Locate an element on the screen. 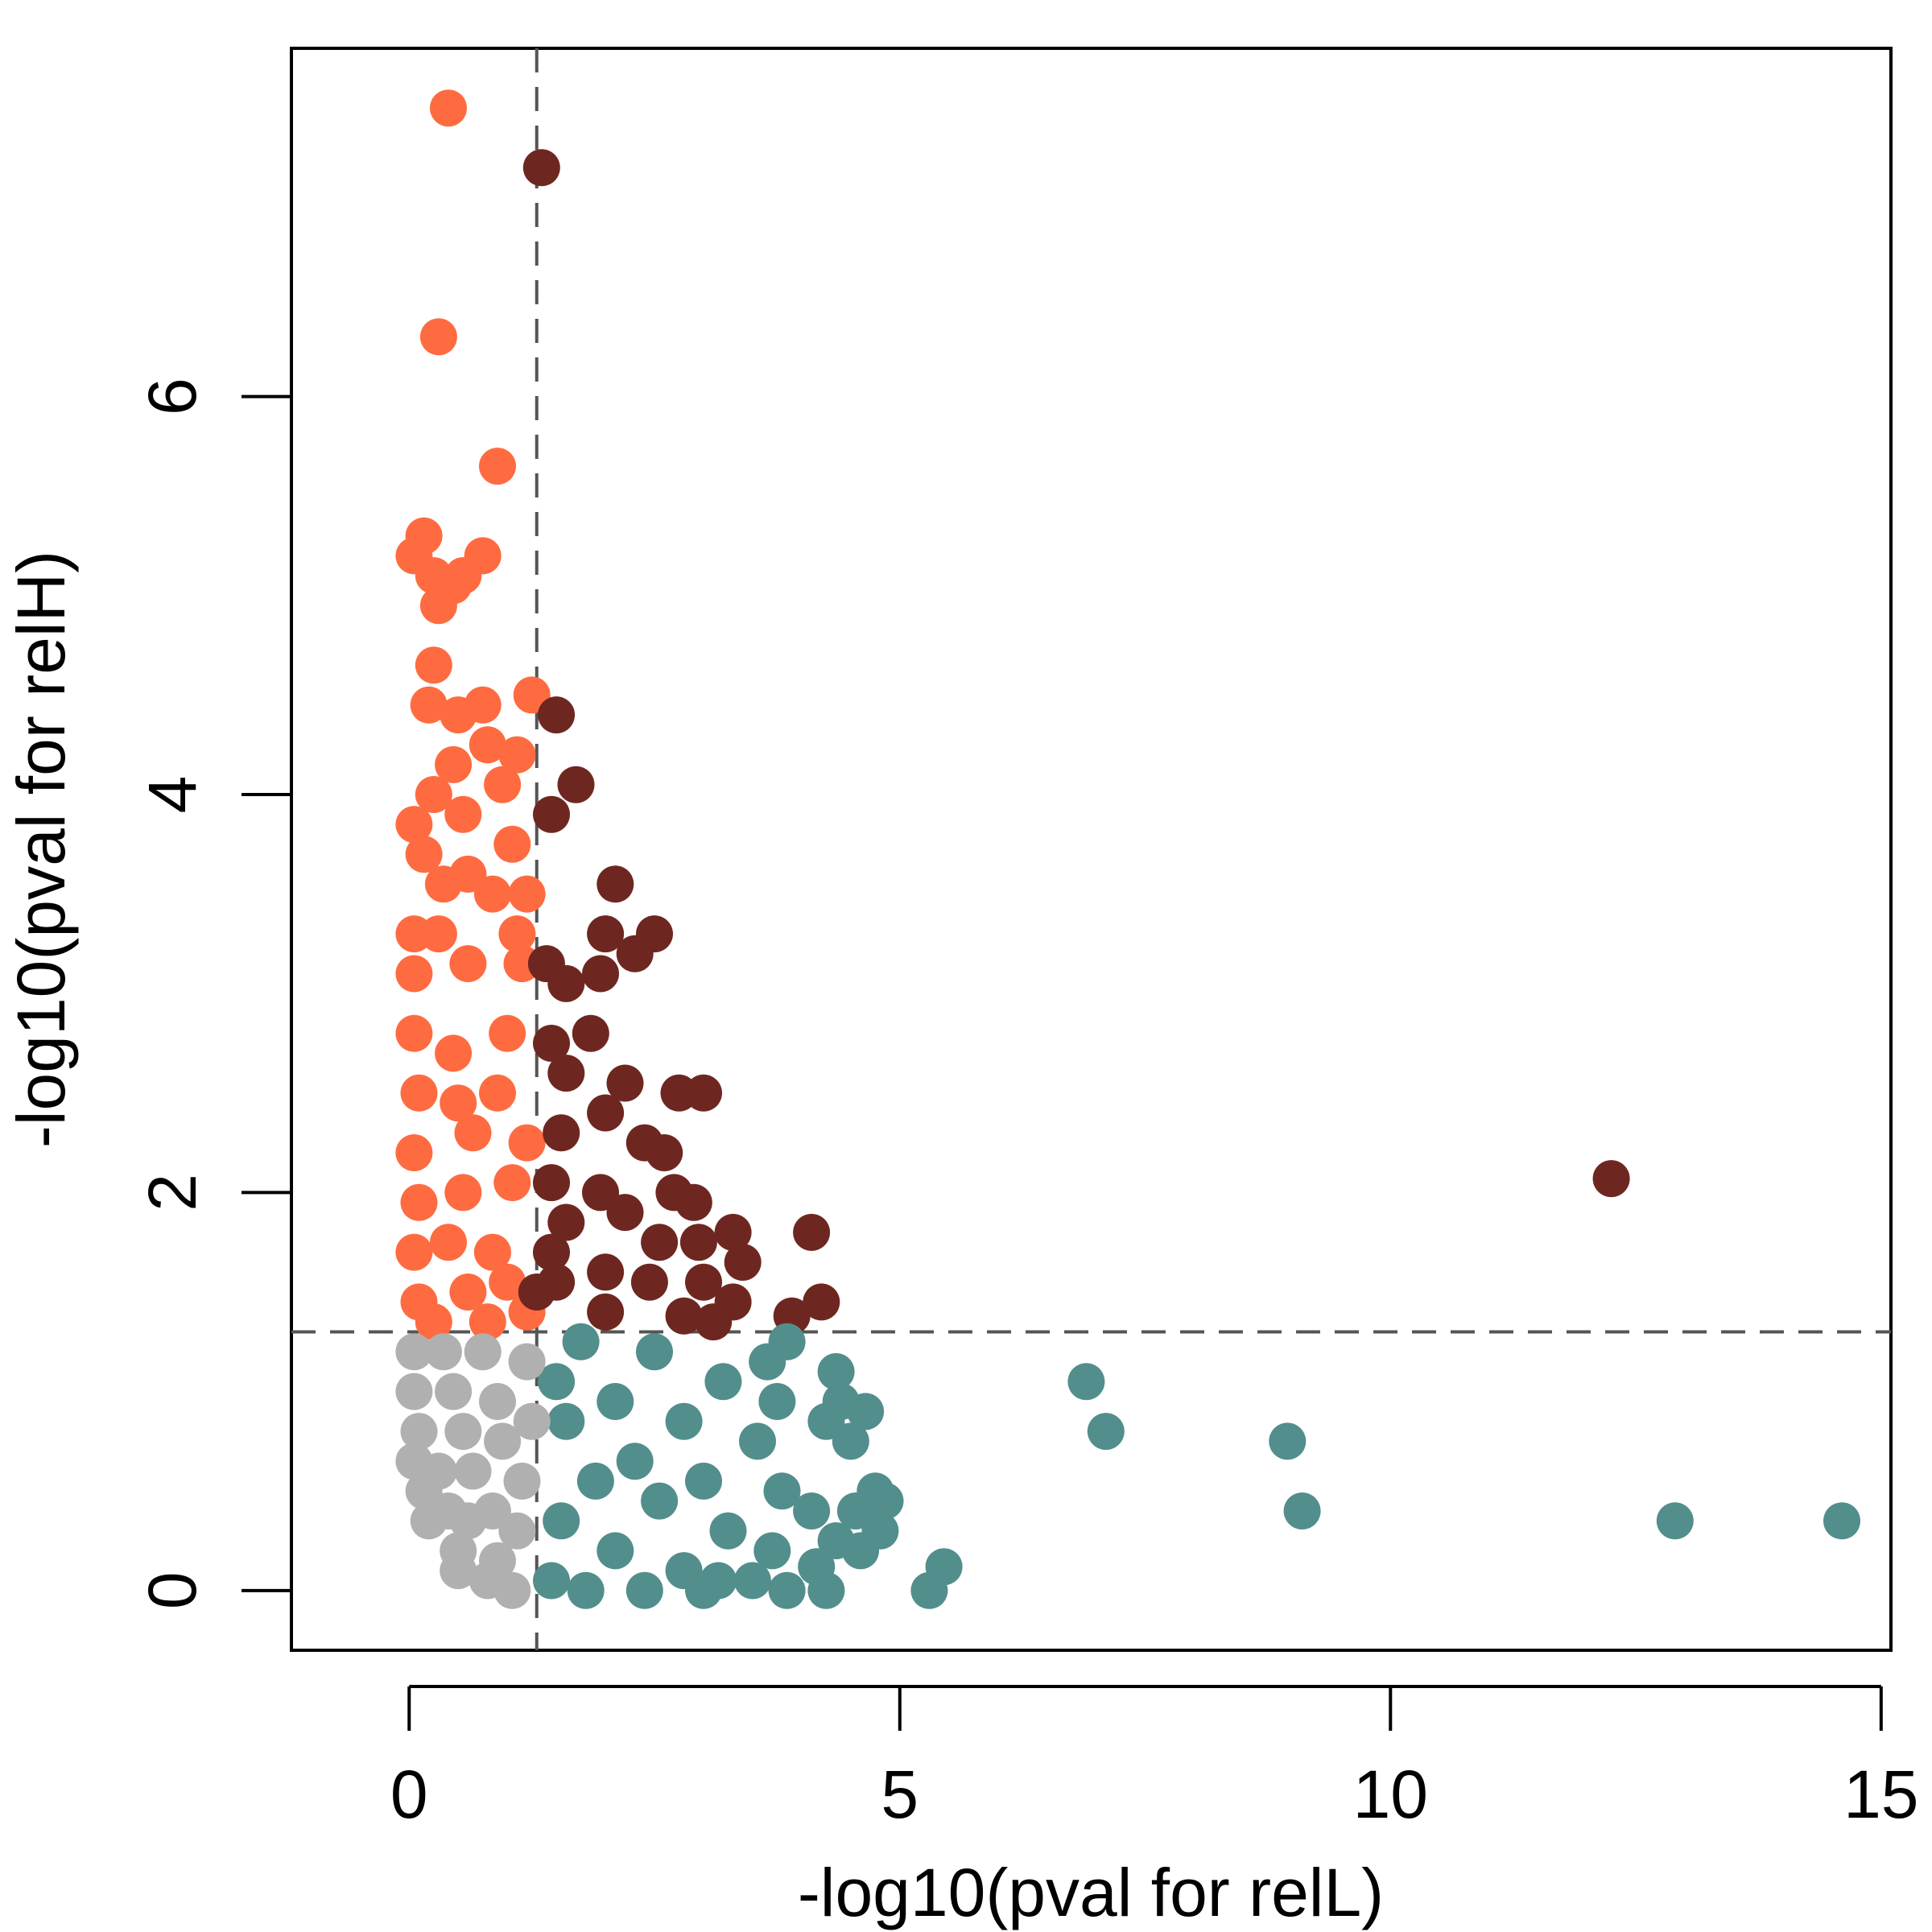 This screenshot has height=1932, width=1932. y-axis-title: -log10(pval for relH) is located at coordinates (41, 849).